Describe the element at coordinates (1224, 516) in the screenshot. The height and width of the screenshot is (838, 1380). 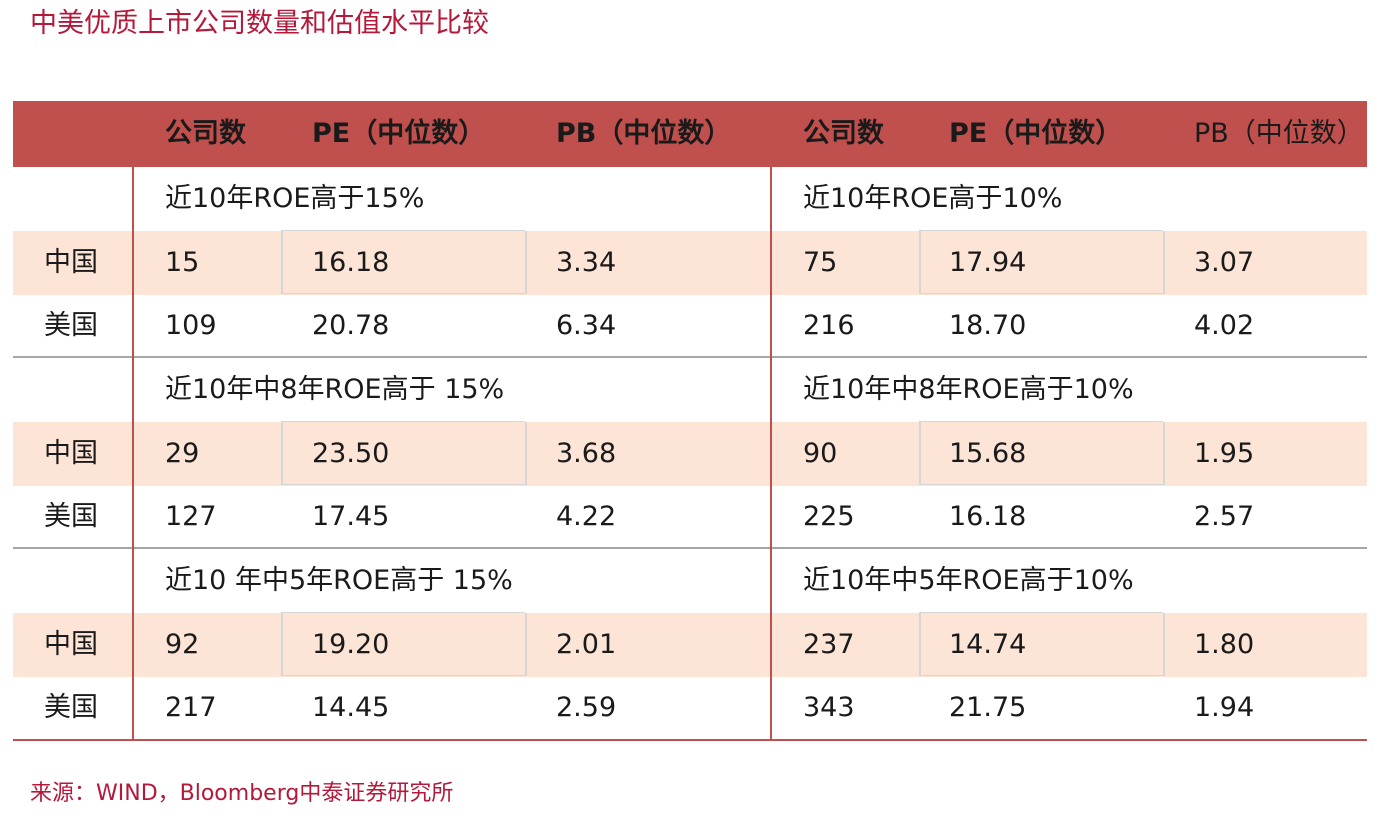
I see `table-cell: 2.57` at that location.